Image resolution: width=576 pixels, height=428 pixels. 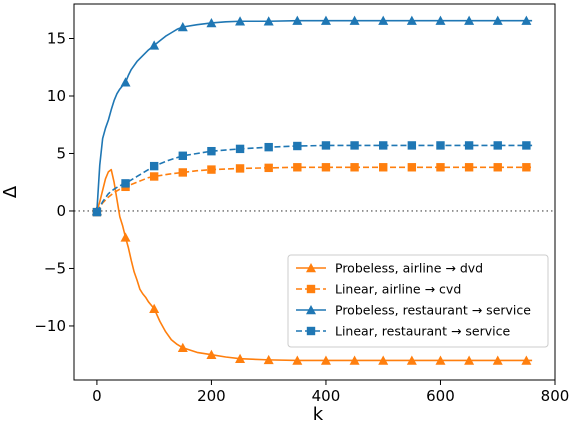 I want to click on legend-item: Linear, restaurant → service, so click(x=403, y=331).